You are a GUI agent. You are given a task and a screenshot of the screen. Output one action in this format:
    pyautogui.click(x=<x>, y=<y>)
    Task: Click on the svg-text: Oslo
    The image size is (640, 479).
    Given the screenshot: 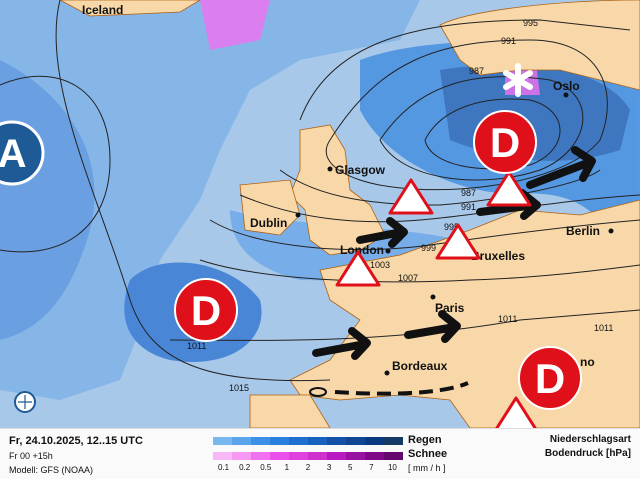 What is the action you would take?
    pyautogui.click(x=566, y=86)
    